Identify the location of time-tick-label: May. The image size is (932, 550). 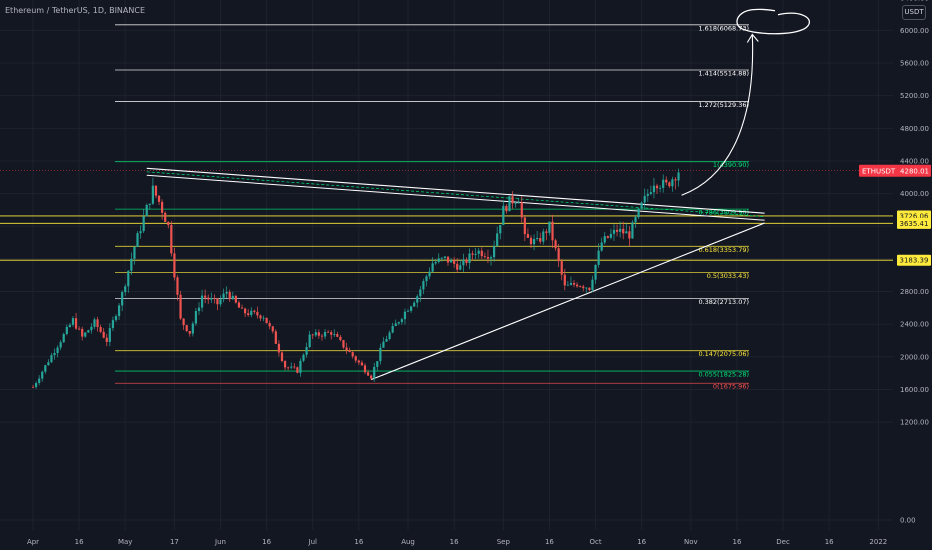
(125, 542).